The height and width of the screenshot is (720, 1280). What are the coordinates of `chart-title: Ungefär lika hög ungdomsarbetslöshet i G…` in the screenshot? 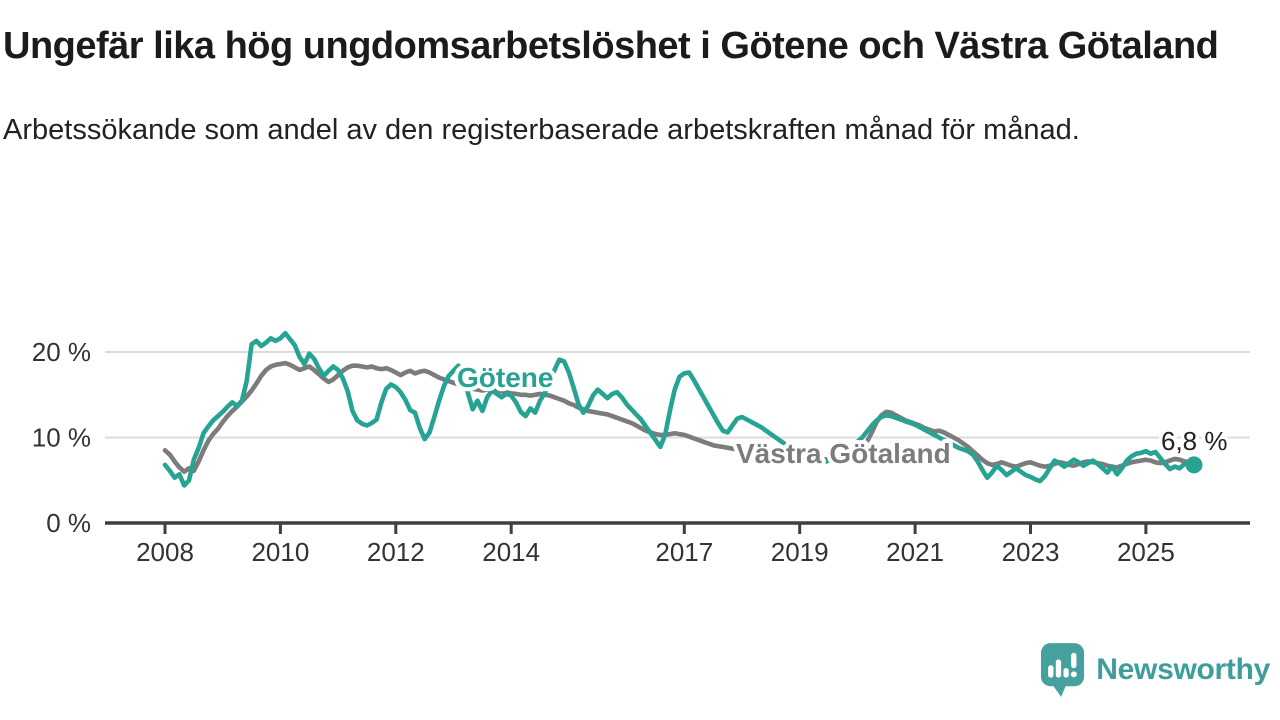 It's located at (611, 46).